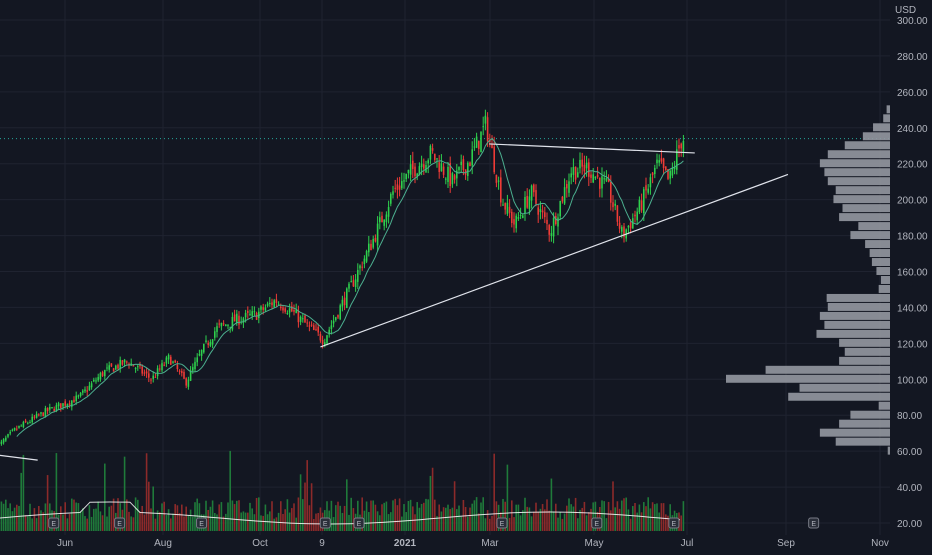  What do you see at coordinates (912, 21) in the screenshot?
I see `y-tick-label: 300.00` at bounding box center [912, 21].